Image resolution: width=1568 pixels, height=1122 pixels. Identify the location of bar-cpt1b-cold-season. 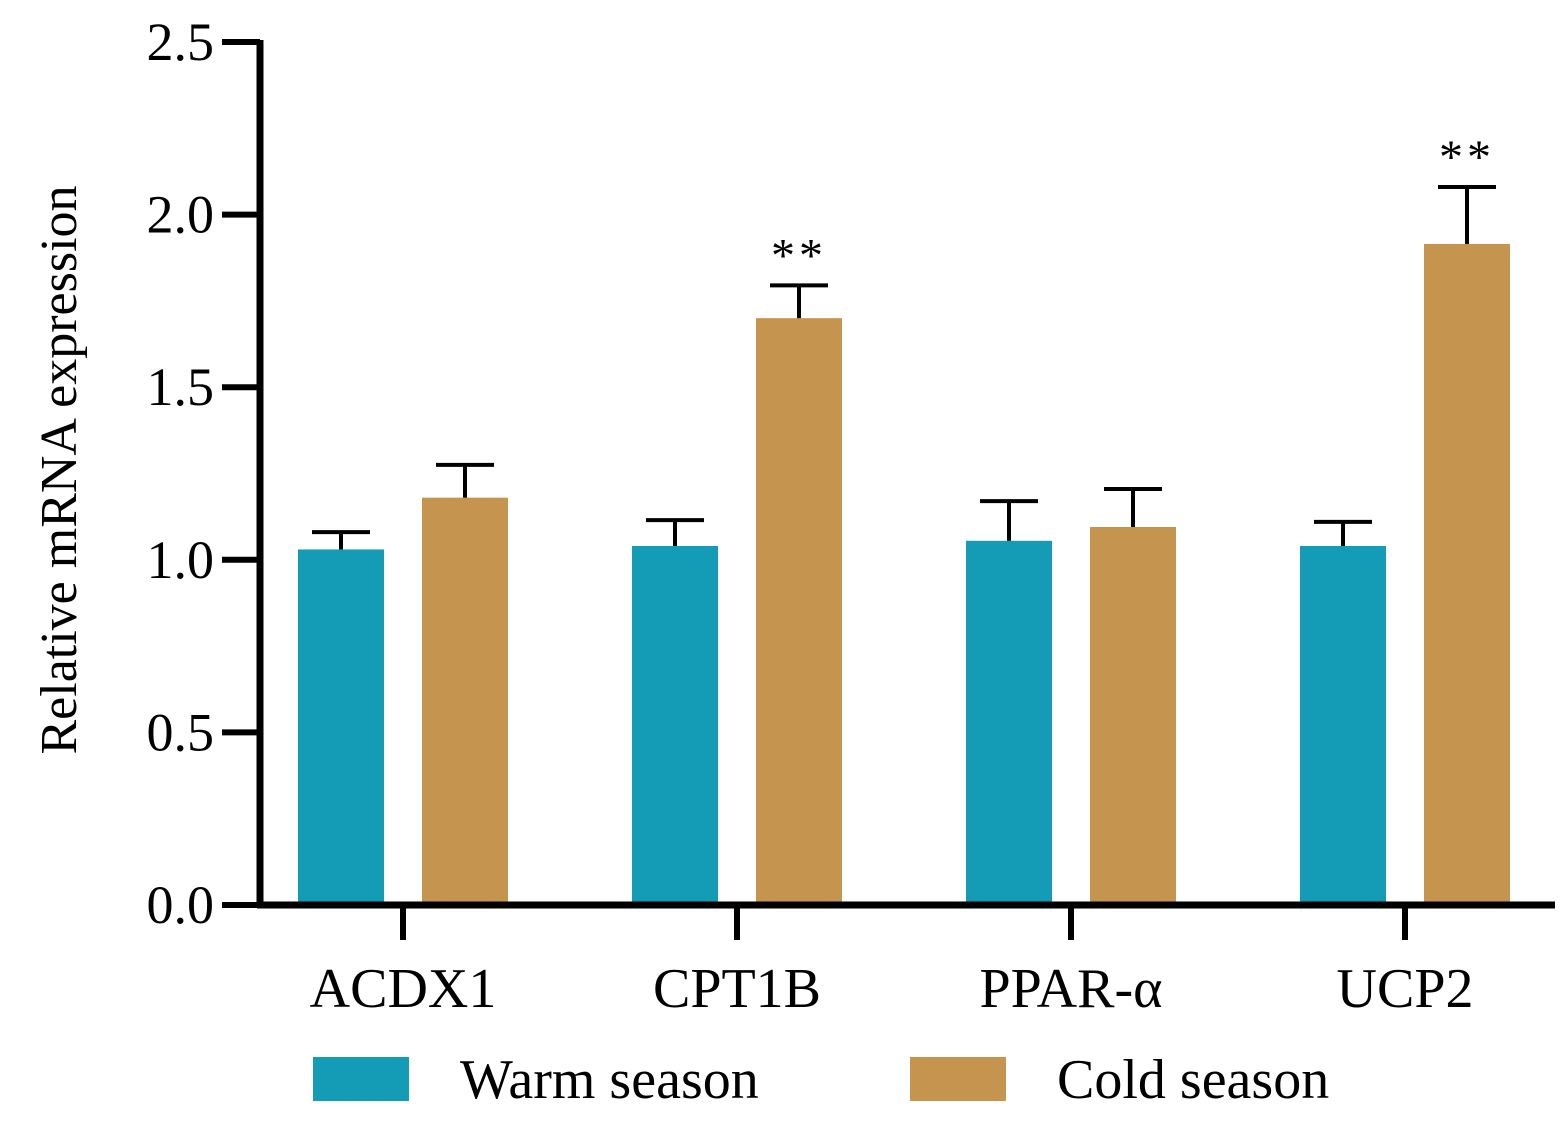
(799, 611).